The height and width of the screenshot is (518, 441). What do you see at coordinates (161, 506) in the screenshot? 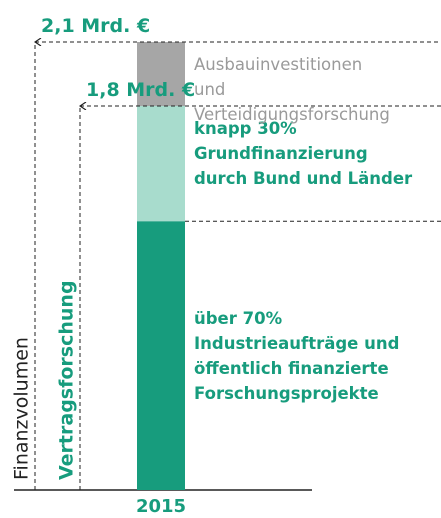
I see `x-tick-label: 2015` at bounding box center [161, 506].